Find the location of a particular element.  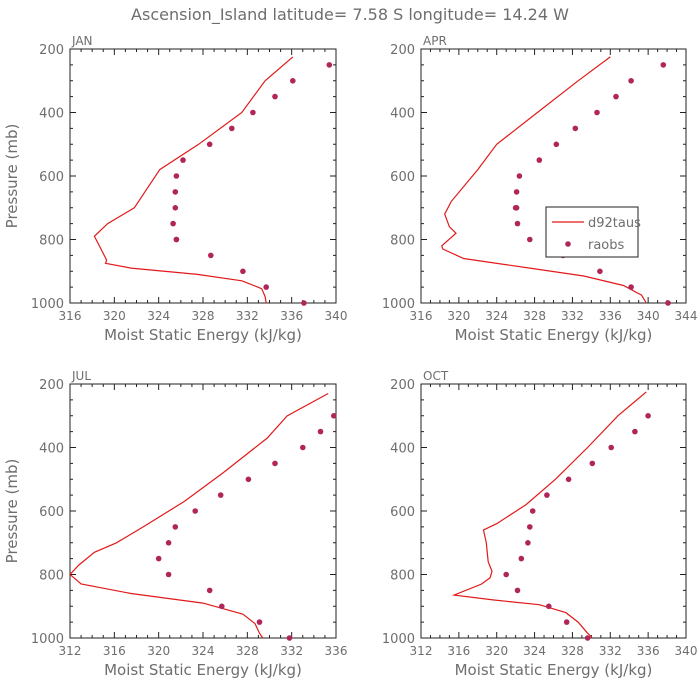

legend-box is located at coordinates (592, 232).